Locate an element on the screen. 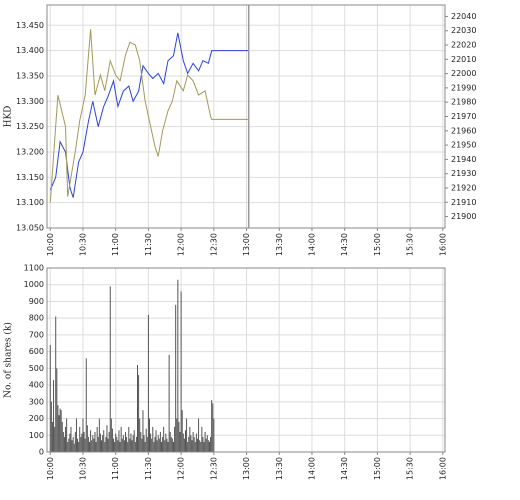  y-tick-label: 13.250 is located at coordinates (30, 126).